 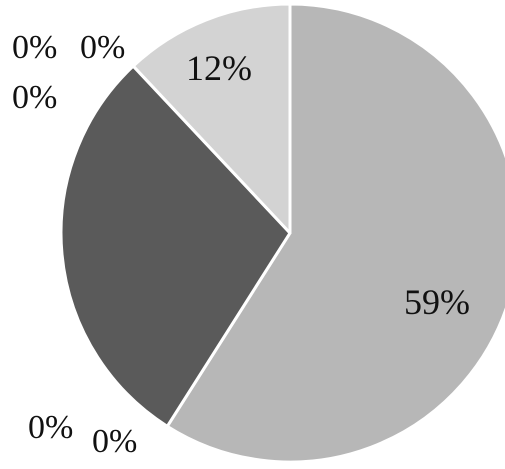 What do you see at coordinates (219, 68) in the screenshot?
I see `data-label-12: 12%` at bounding box center [219, 68].